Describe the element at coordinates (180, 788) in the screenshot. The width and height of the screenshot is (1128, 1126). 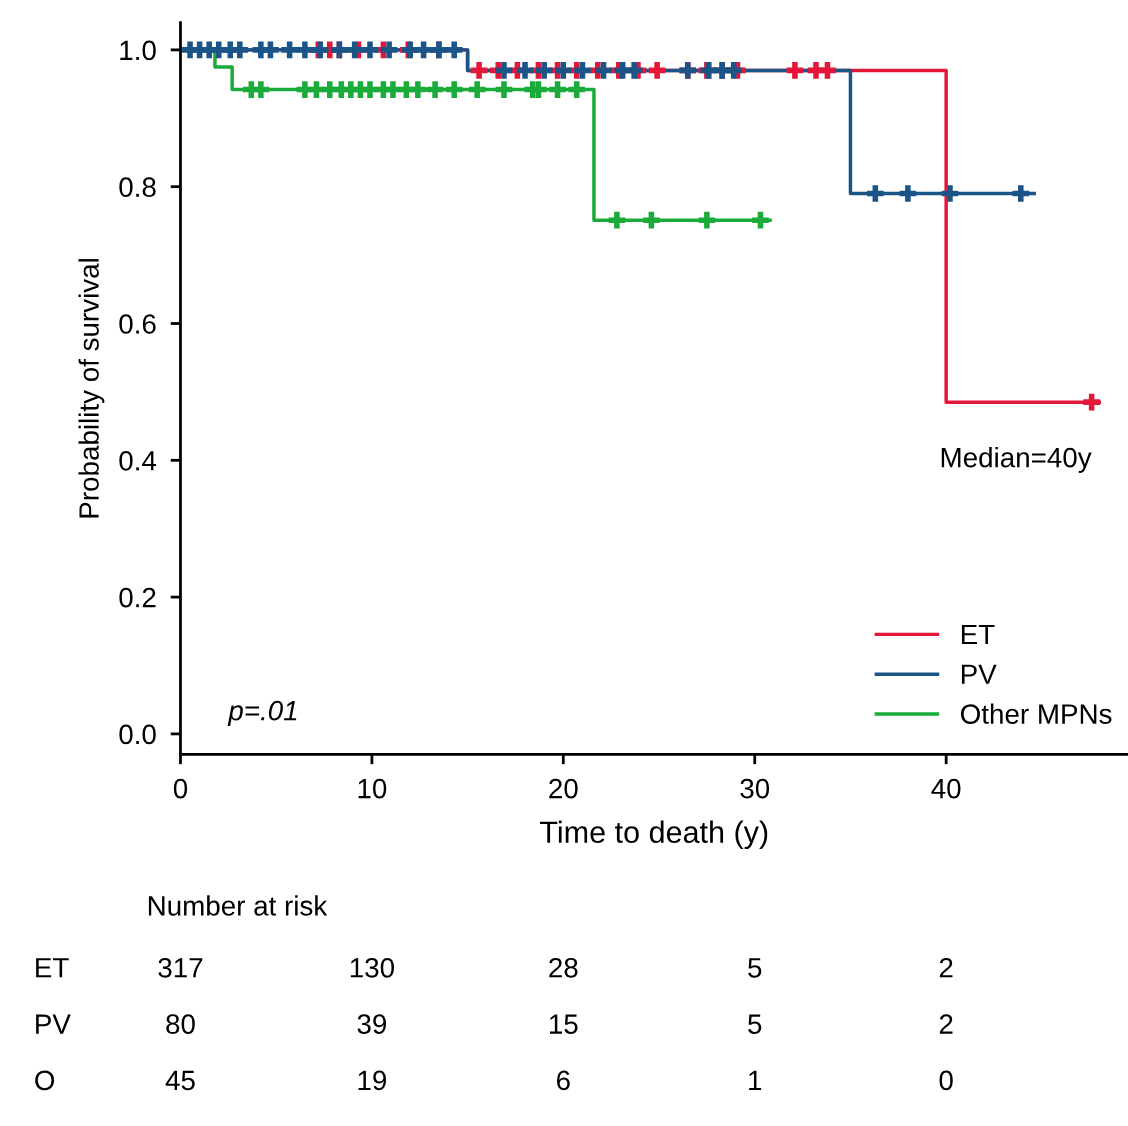
I see `x-tick-label: 0` at that location.